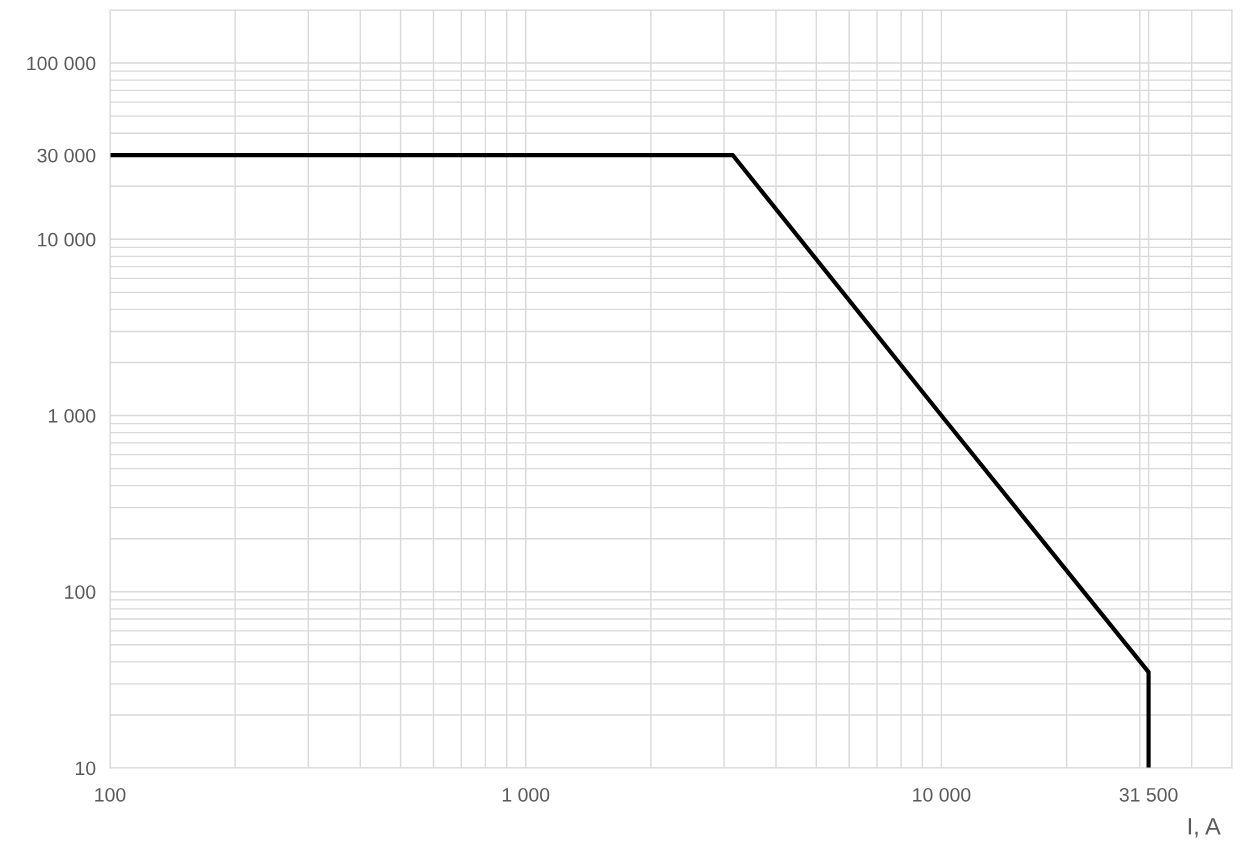 This screenshot has height=850, width=1242. What do you see at coordinates (110, 794) in the screenshot?
I see `x-tick-label: 100` at bounding box center [110, 794].